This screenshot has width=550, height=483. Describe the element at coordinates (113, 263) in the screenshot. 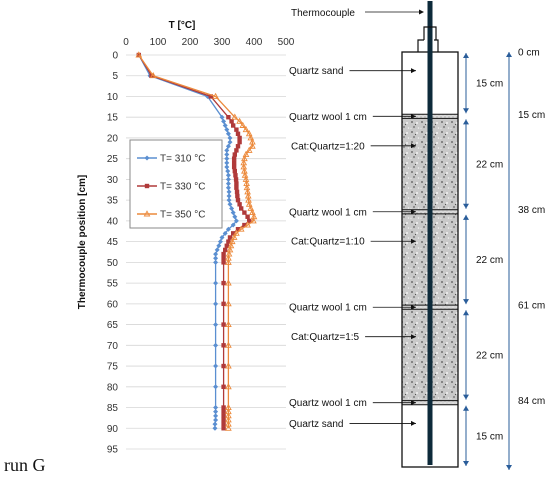

I see `y-tick-label: 50` at that location.